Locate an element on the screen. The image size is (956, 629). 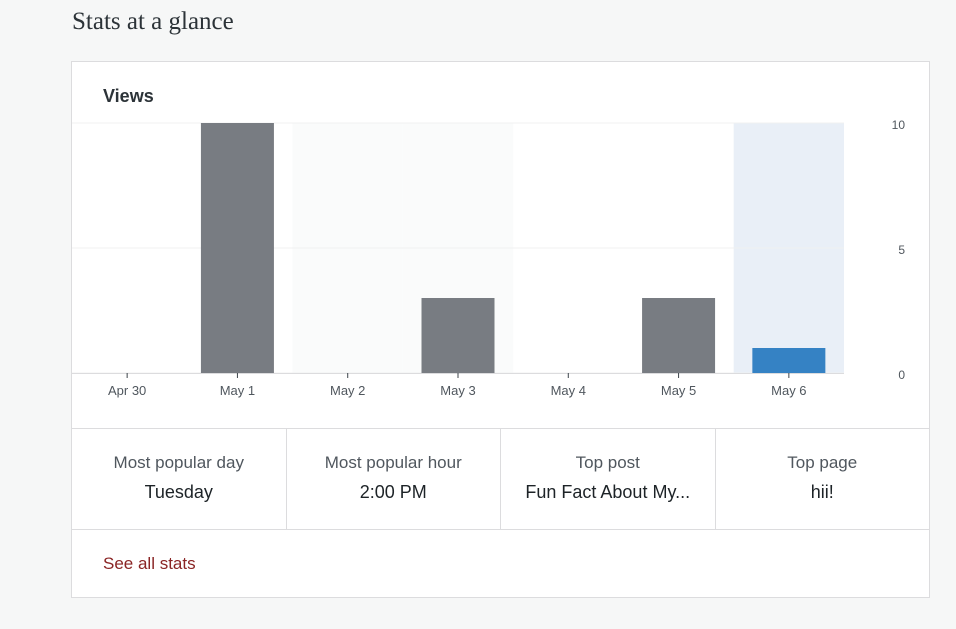
highlight-value: hii! is located at coordinates (822, 492).